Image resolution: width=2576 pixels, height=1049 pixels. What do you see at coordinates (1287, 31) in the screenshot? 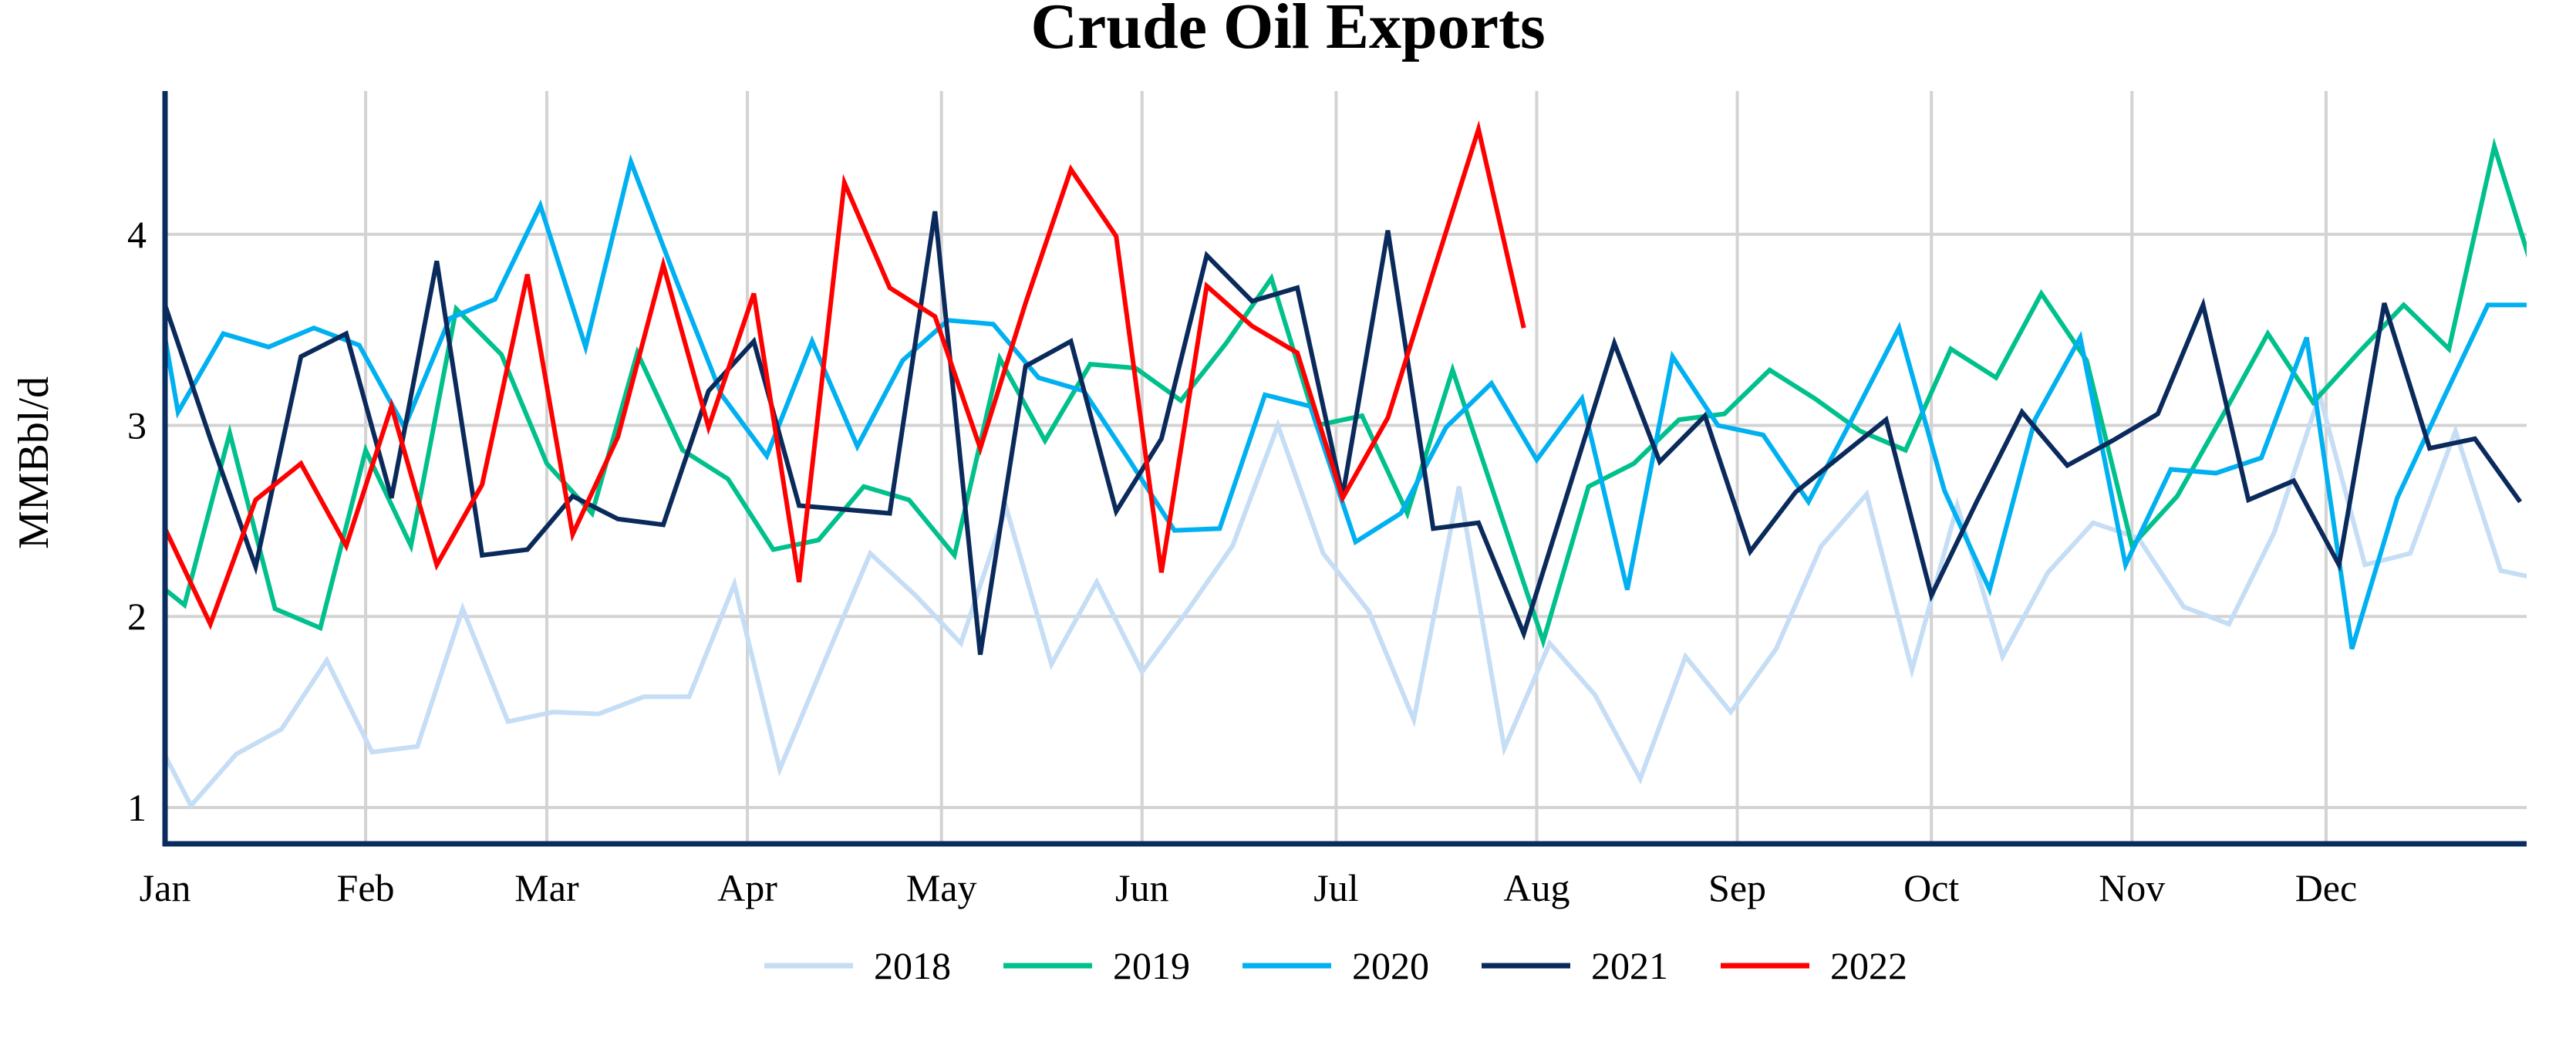
I see `chart-title: Crude Oil Exports` at bounding box center [1287, 31].